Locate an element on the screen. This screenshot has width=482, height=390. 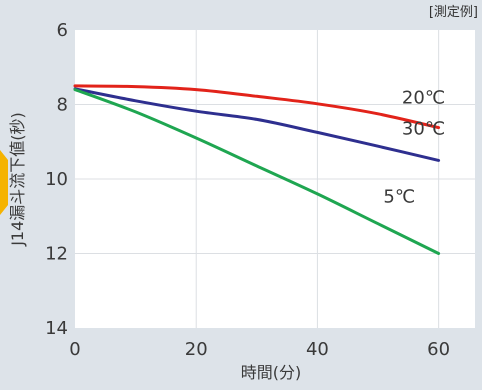
x-tick-label: 40 is located at coordinates (317, 349).